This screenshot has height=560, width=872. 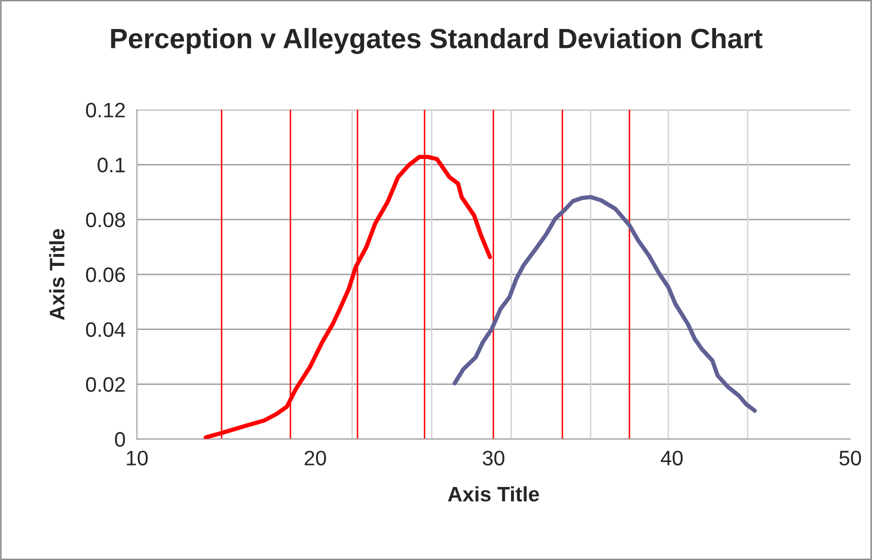 I want to click on x-tick-label: 40, so click(x=671, y=458).